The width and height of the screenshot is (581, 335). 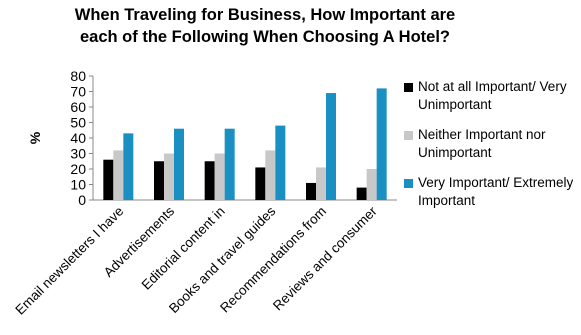 I want to click on legend-item-not-important: Not at all Important/ Very Unimportant, so click(x=489, y=96).